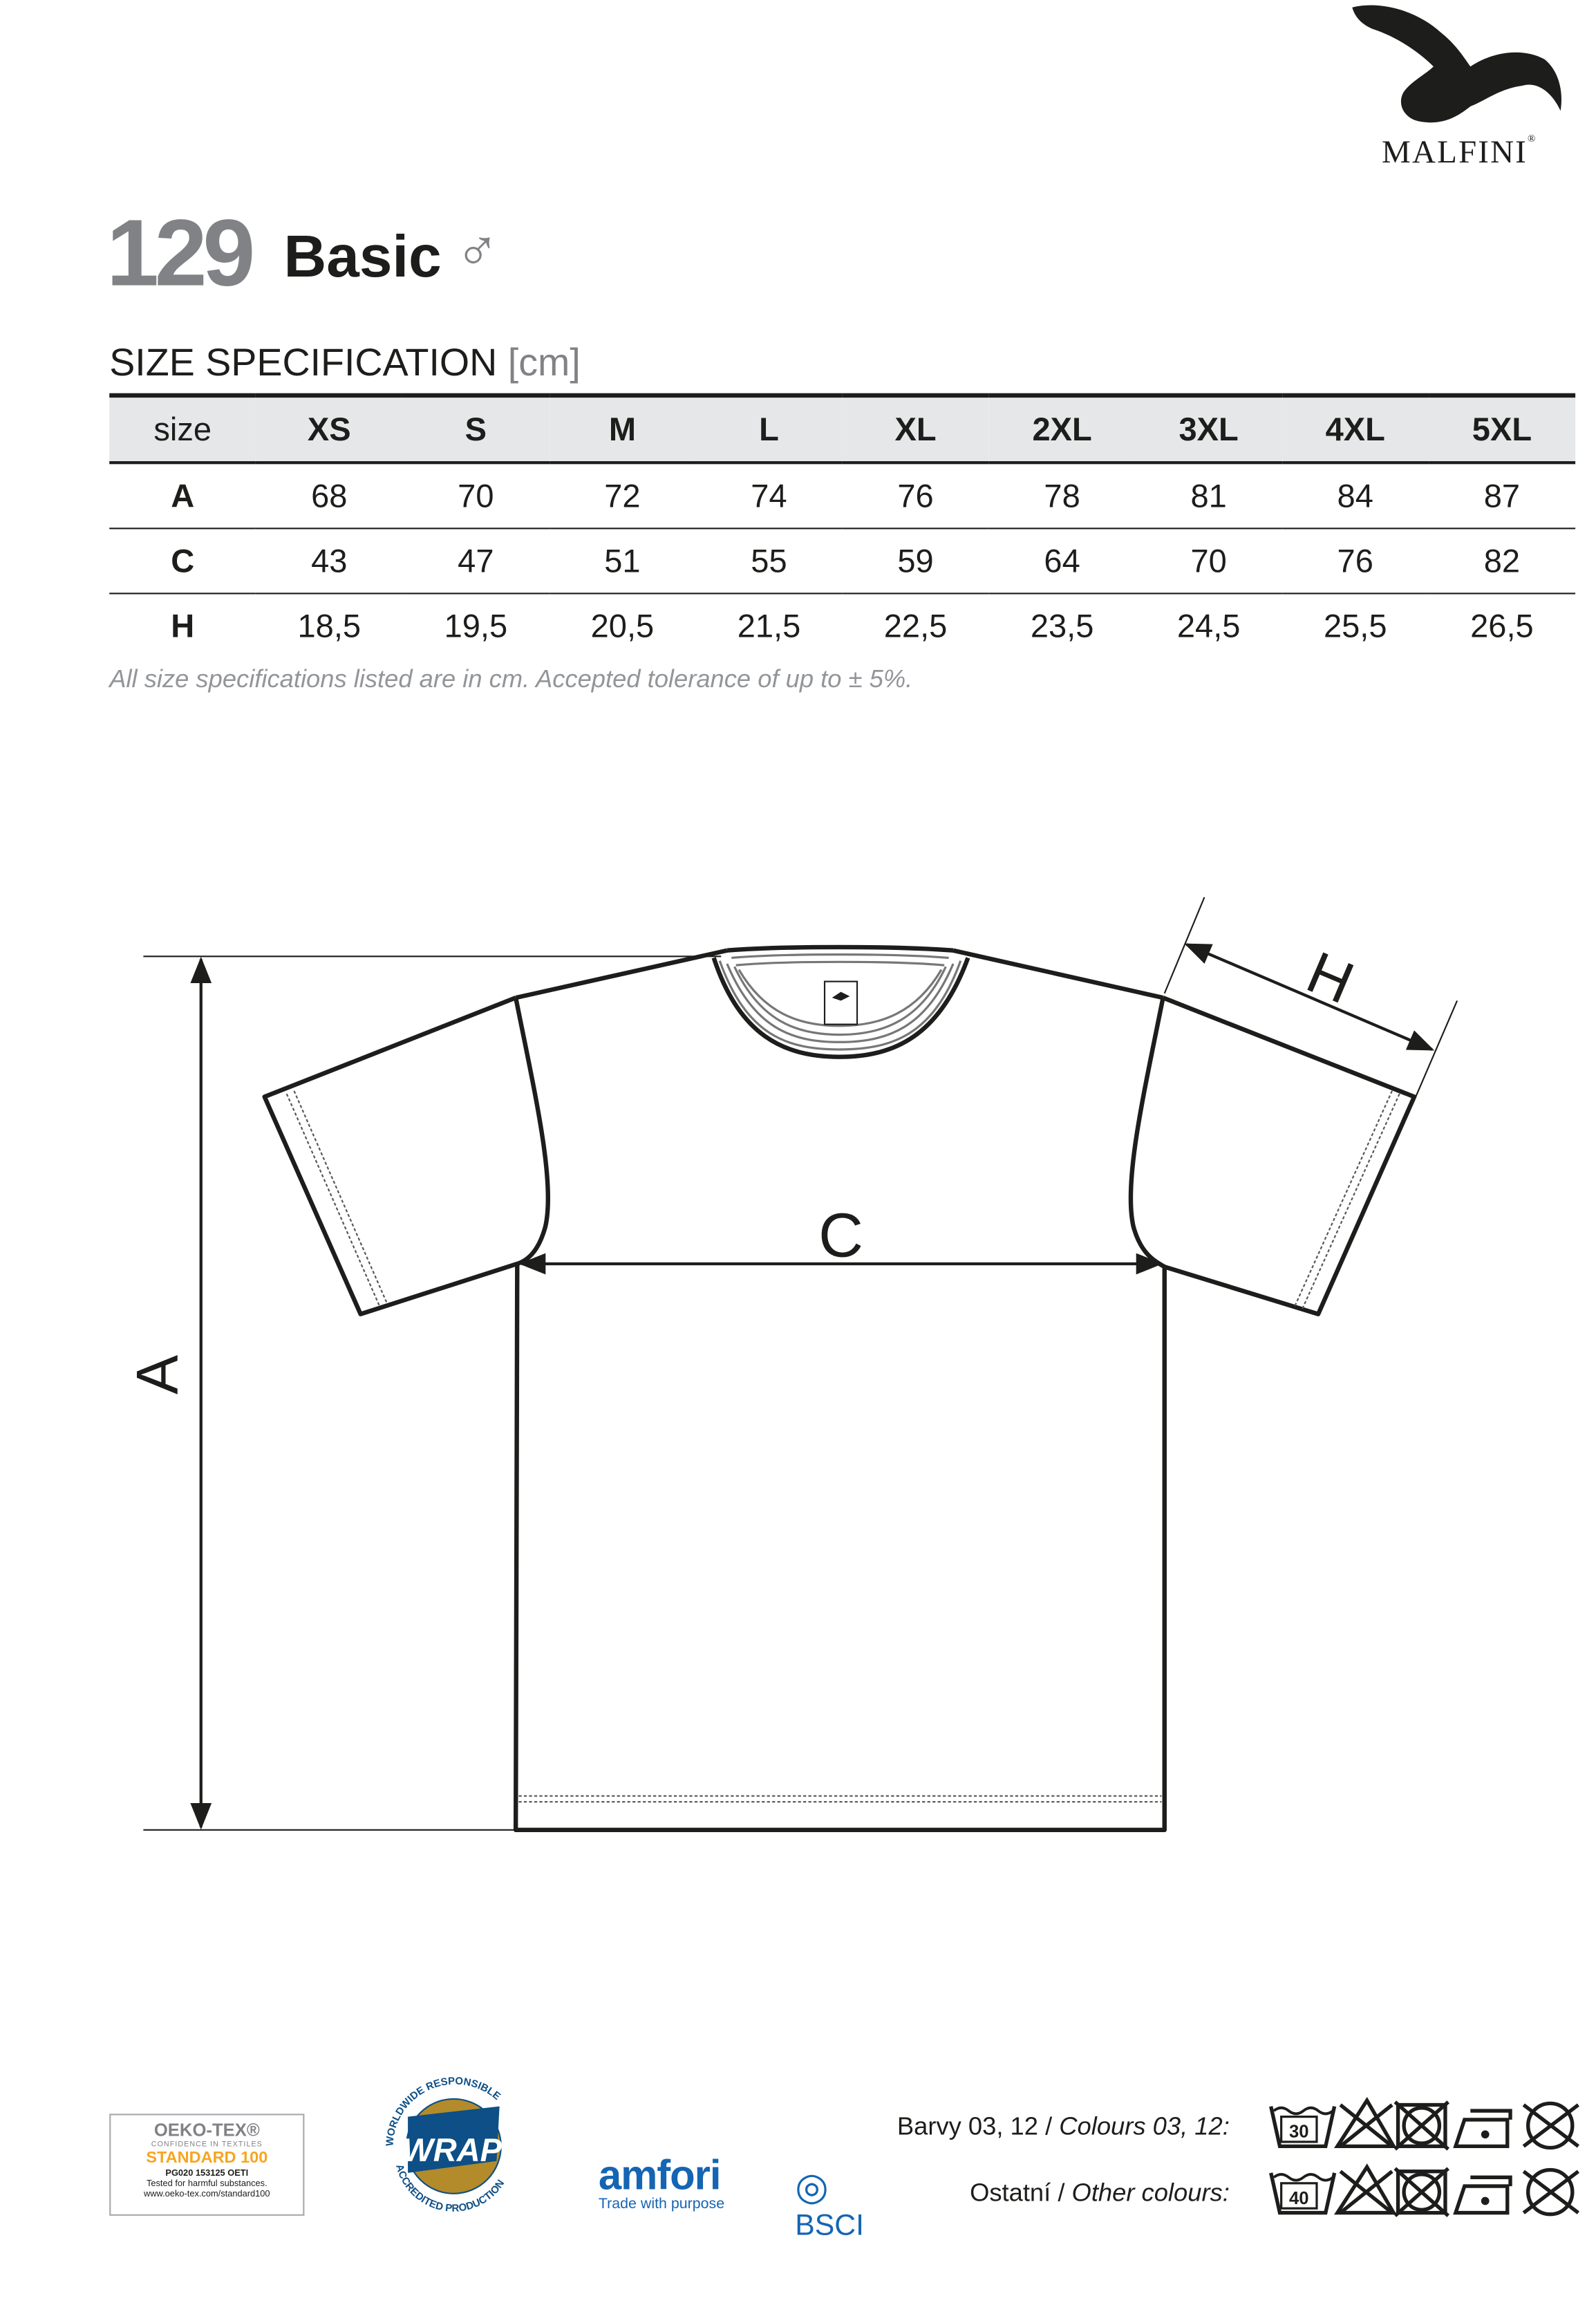 This screenshot has width=1596, height=2323. I want to click on size-value: 84, so click(1355, 495).